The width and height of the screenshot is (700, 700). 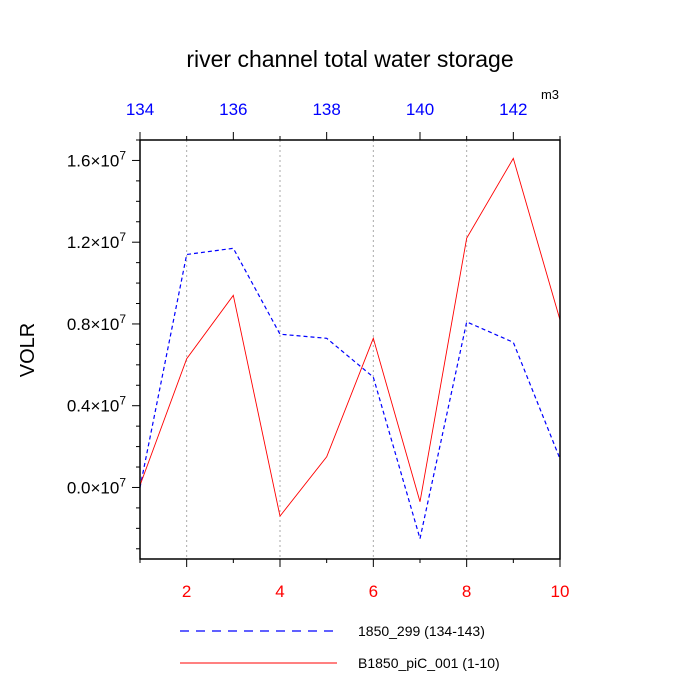 I want to click on x-bottom-tick-label: 8, so click(x=466, y=591).